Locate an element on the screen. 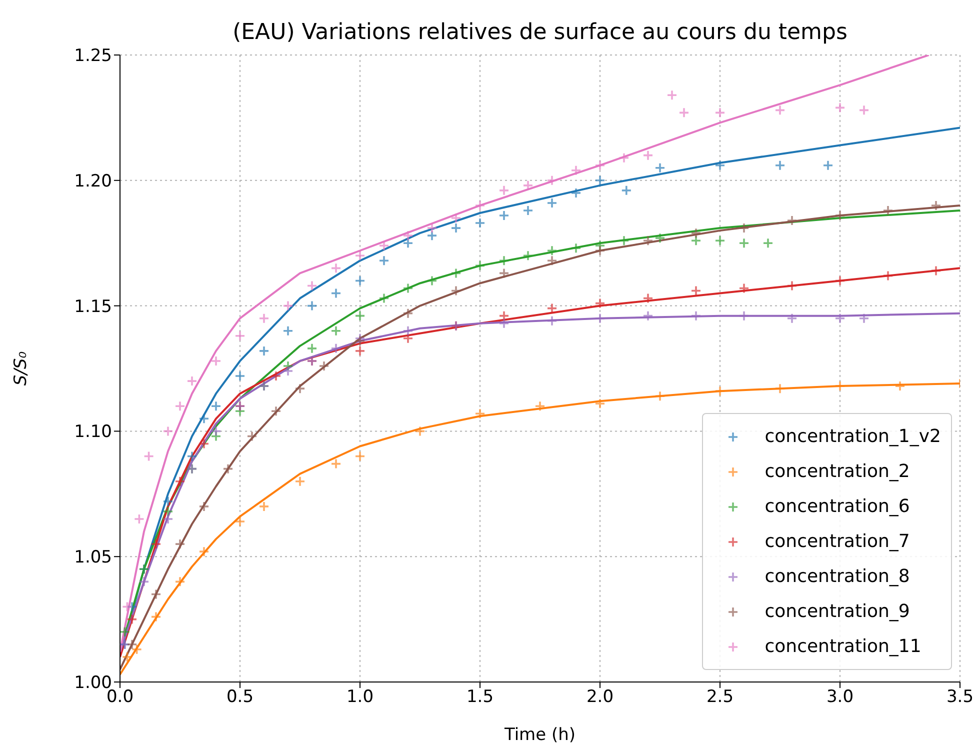  y-tick-label: 1.05 is located at coordinates (93, 558).